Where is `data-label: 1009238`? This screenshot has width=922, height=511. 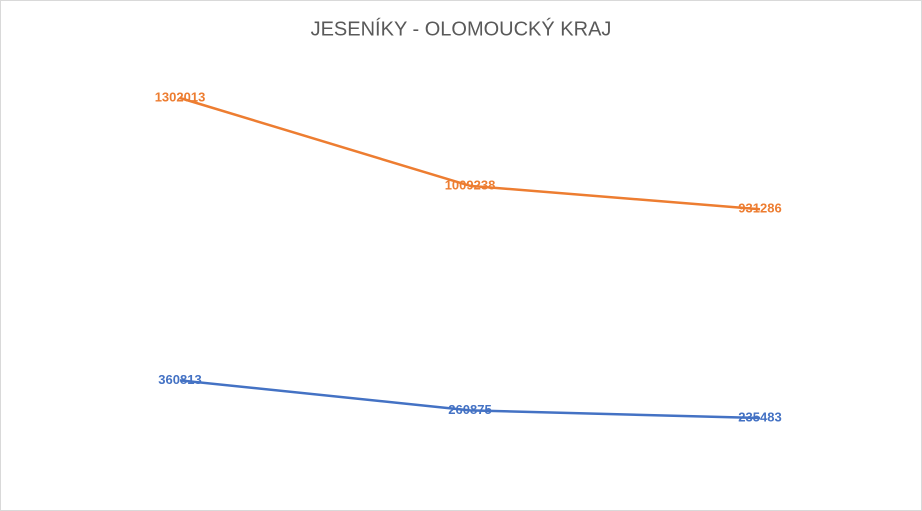 data-label: 1009238 is located at coordinates (470, 184).